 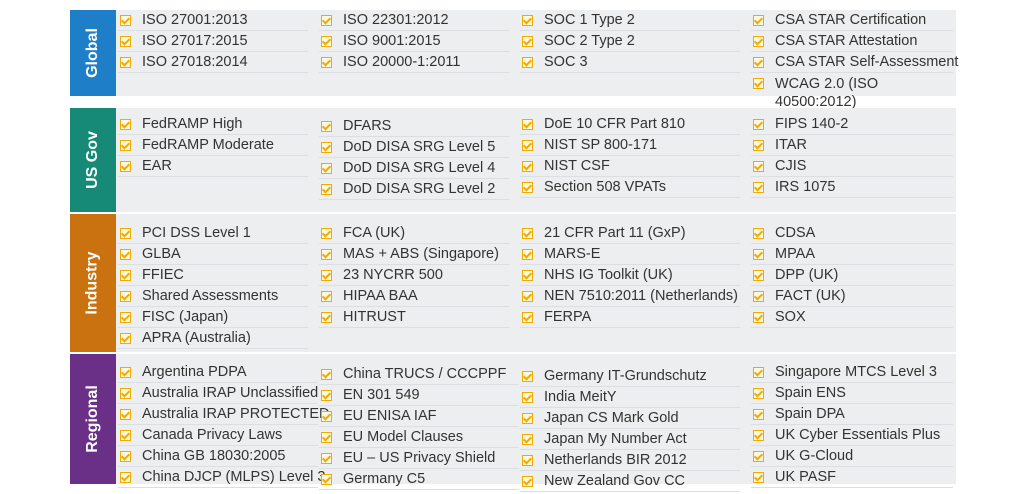 I want to click on column-4: FIPS 140-2 ITAR CJIS IRS 1075, so click(x=852, y=156).